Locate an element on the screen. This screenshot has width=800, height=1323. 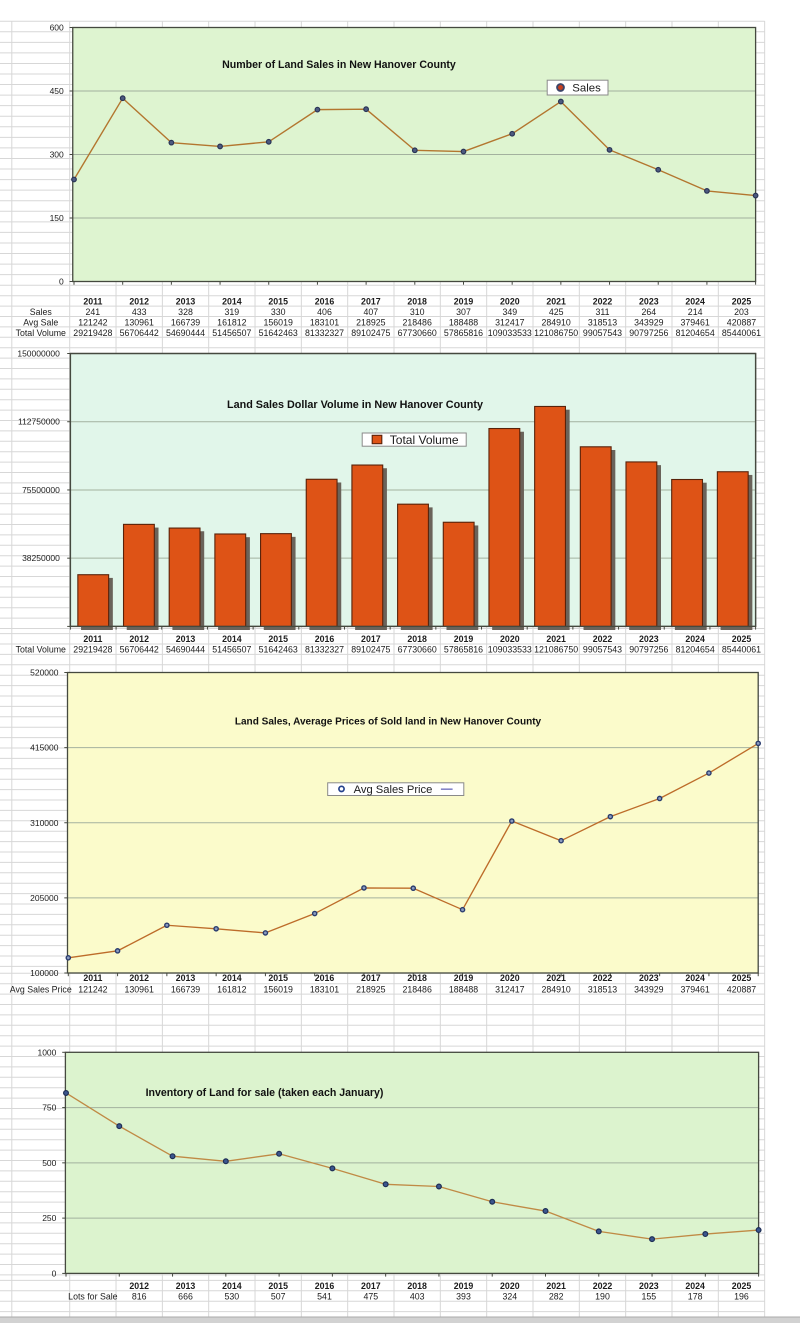
svg-text: 264 is located at coordinates (648, 312).